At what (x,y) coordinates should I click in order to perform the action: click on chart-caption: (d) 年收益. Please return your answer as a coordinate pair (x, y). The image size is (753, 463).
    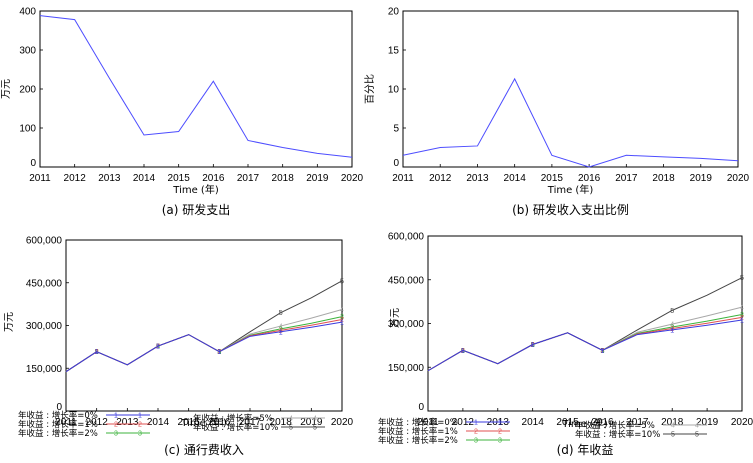
    Looking at the image, I should click on (585, 450).